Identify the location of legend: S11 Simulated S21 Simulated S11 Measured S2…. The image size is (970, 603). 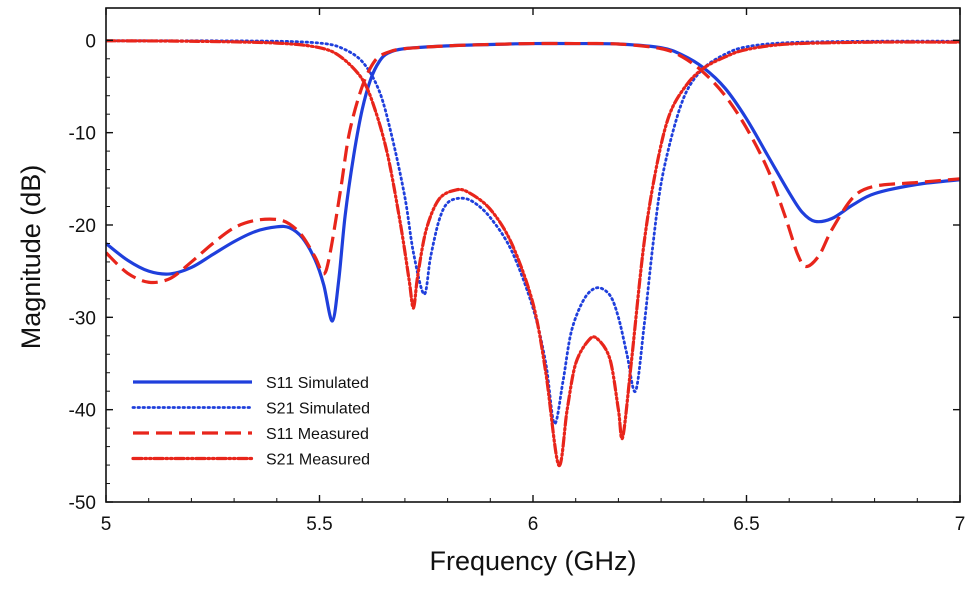
(250, 422).